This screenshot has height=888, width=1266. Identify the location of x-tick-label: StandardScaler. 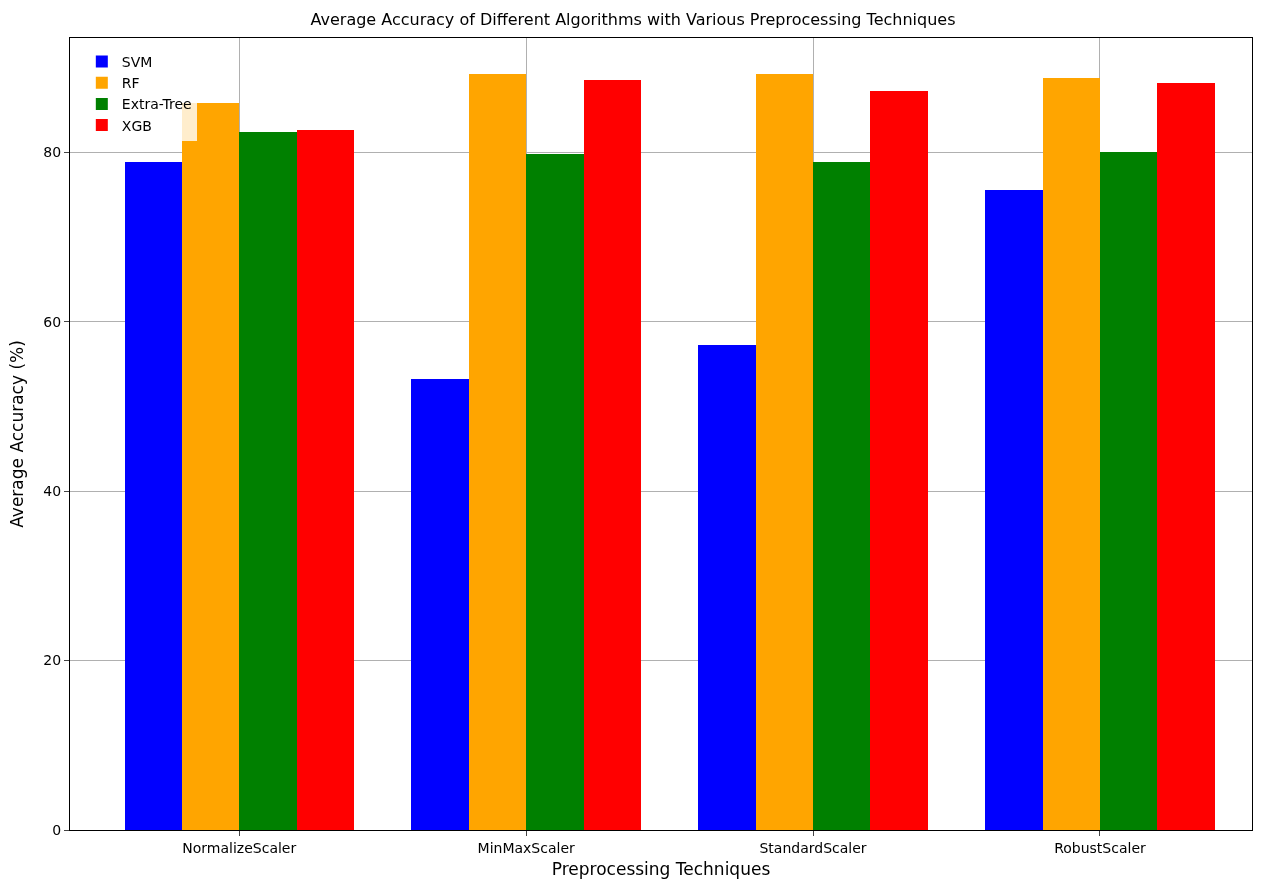
(813, 847).